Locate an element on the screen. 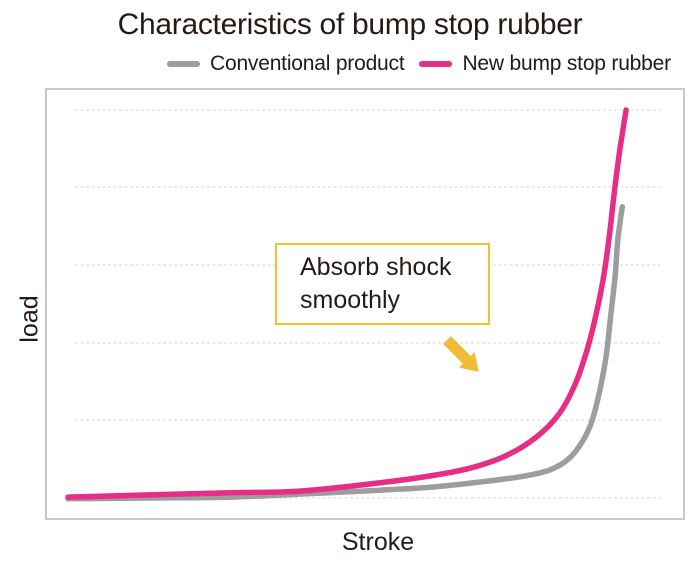 This screenshot has height=562, width=700. y-axis-label: load is located at coordinates (29, 319).